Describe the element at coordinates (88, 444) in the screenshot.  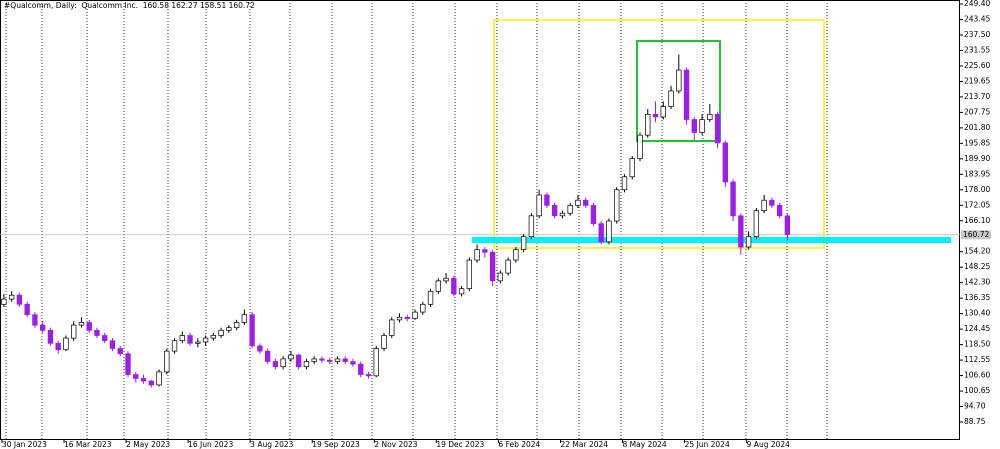
I see `x-tick-label: 16 Mar 2023` at that location.